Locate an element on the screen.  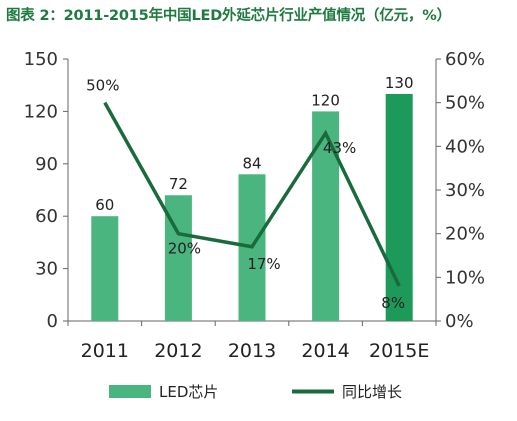
bar-data-label: 130 is located at coordinates (399, 83).